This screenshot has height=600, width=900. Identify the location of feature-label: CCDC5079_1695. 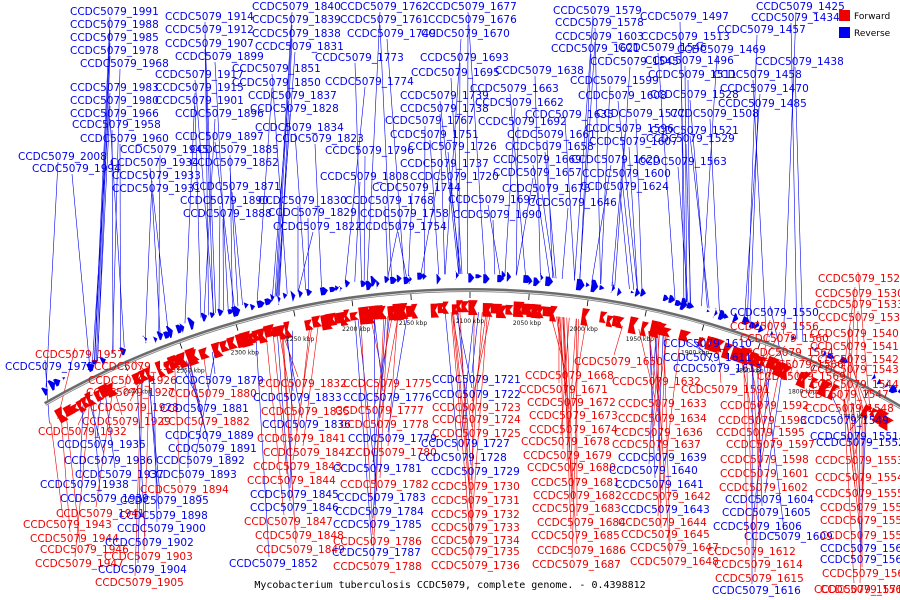
(455, 73).